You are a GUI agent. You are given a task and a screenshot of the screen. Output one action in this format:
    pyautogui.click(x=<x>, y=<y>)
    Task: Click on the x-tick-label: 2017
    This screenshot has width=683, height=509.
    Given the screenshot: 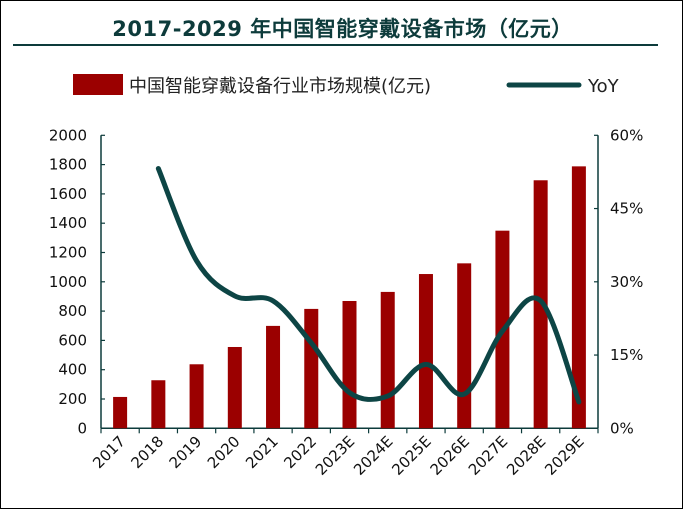 What is the action you would take?
    pyautogui.click(x=109, y=452)
    